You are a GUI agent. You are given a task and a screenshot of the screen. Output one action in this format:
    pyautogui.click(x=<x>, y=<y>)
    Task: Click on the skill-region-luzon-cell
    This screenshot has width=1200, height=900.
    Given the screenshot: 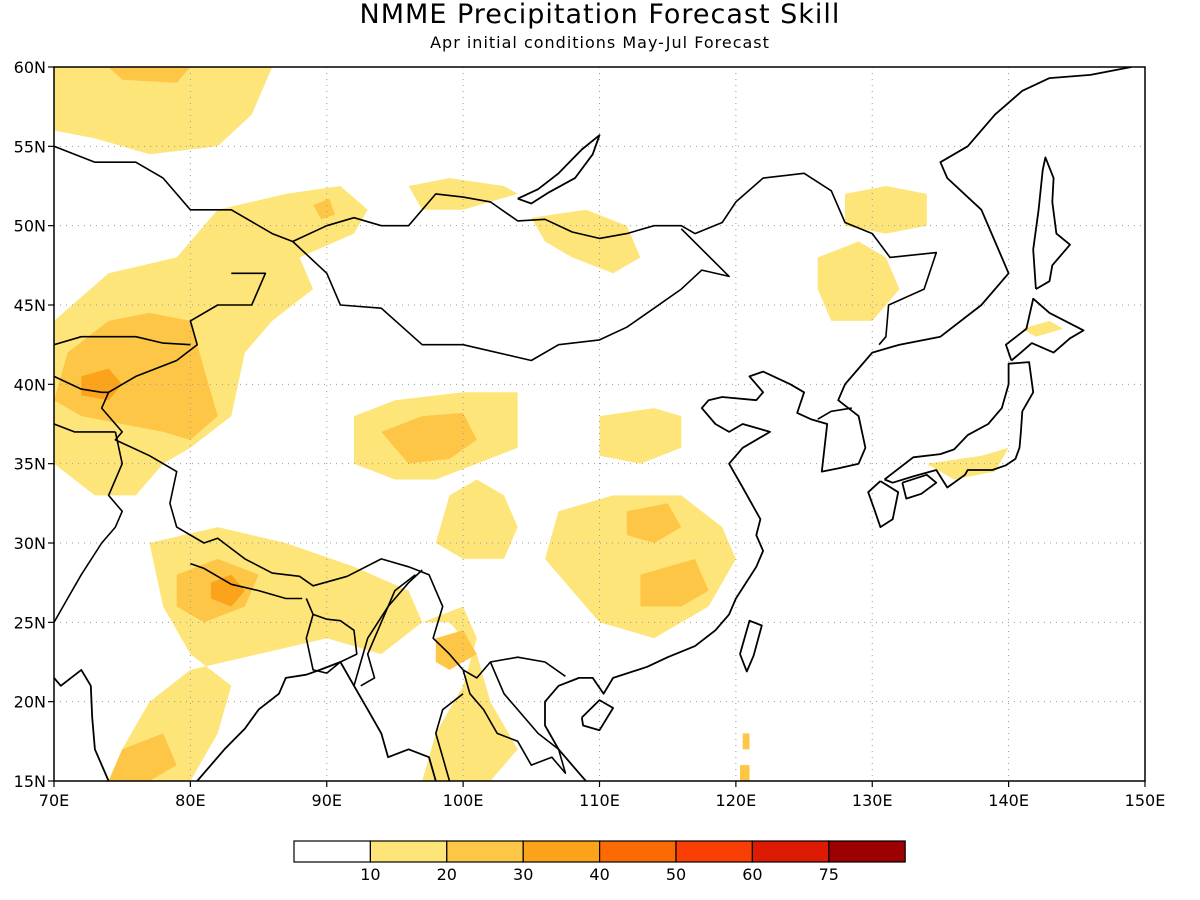 What is the action you would take?
    pyautogui.click(x=745, y=773)
    